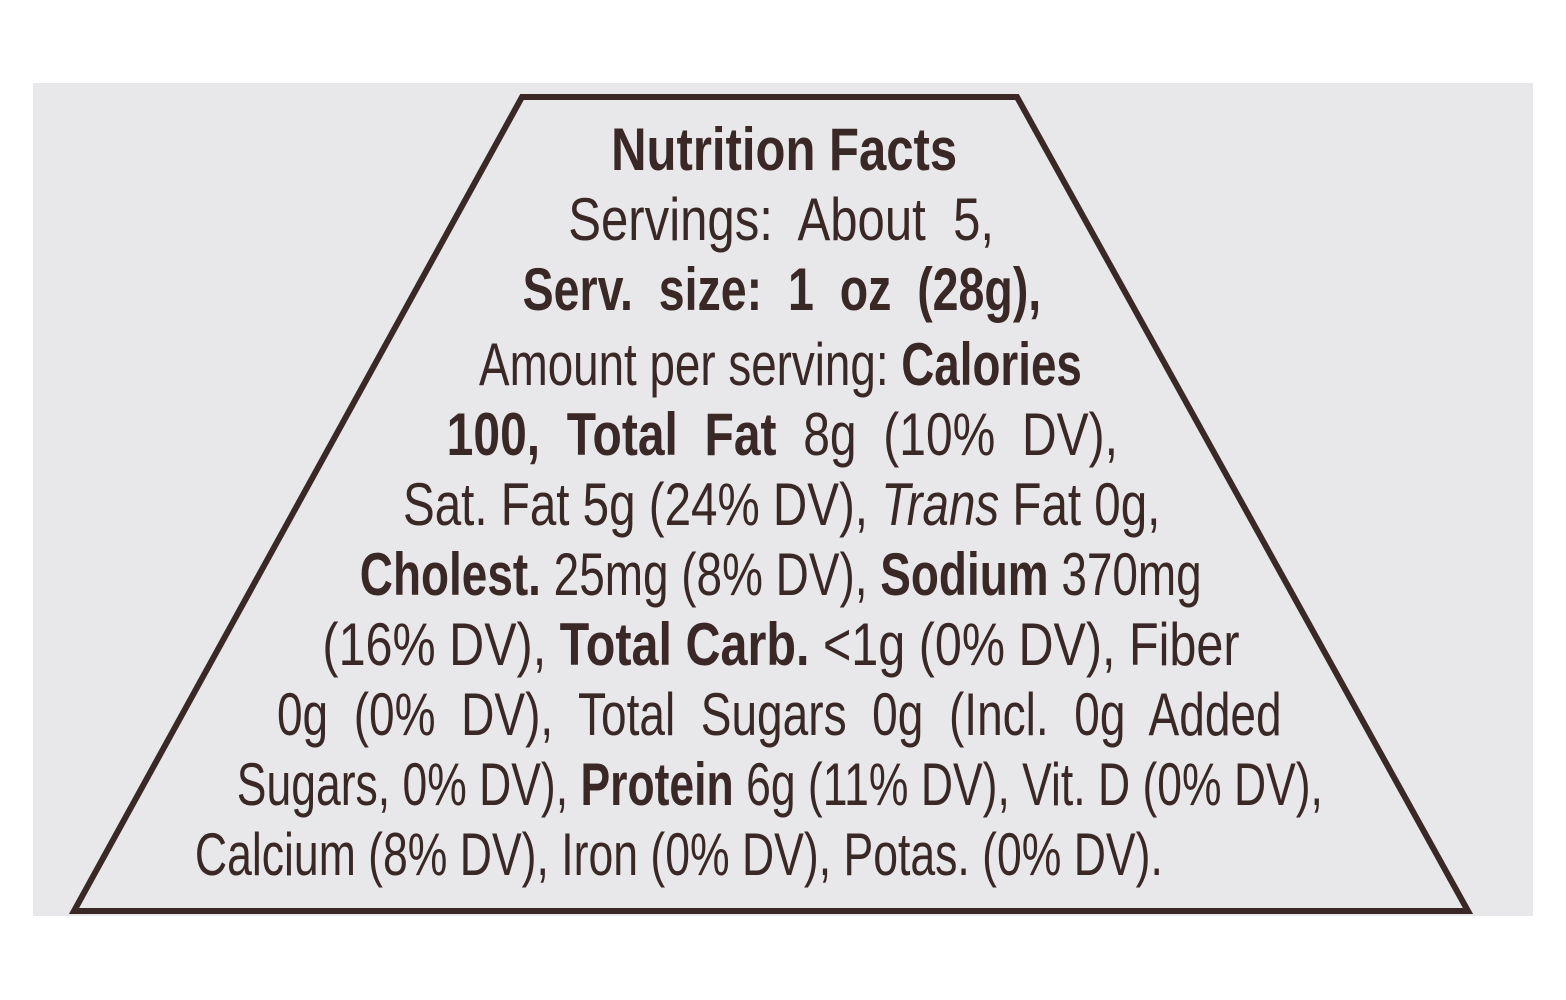 The width and height of the screenshot is (1566, 1000). I want to click on label-line: Nutrition Facts, so click(770, 149).